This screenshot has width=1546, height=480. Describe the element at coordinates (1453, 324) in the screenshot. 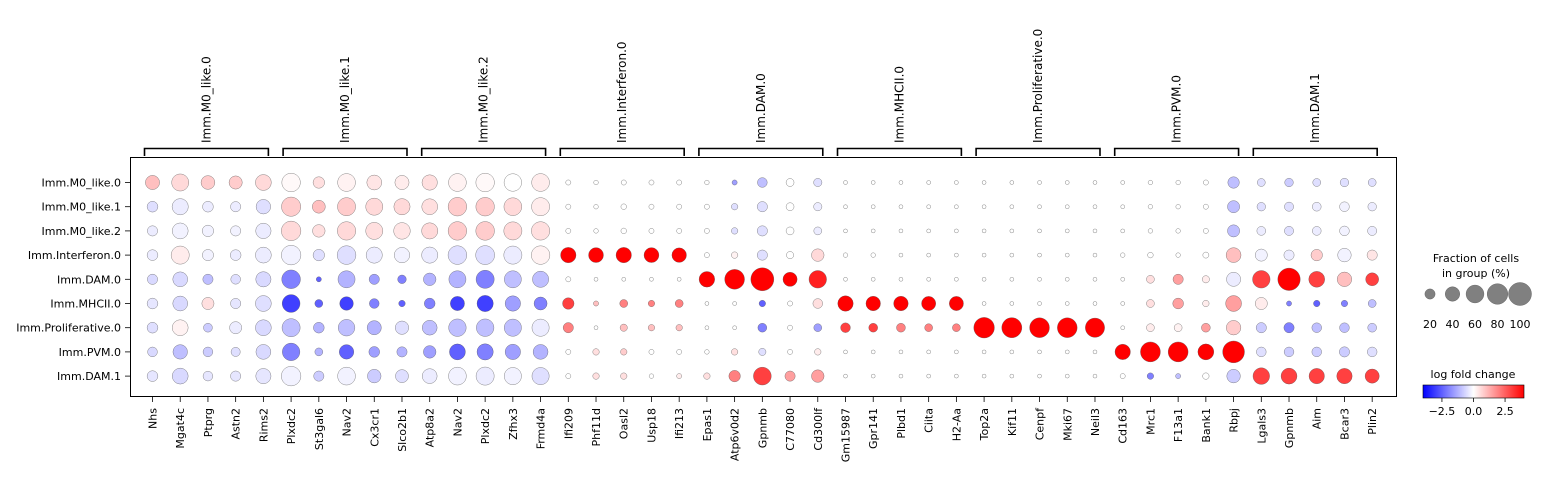

I see `size-legend-label: 40` at that location.